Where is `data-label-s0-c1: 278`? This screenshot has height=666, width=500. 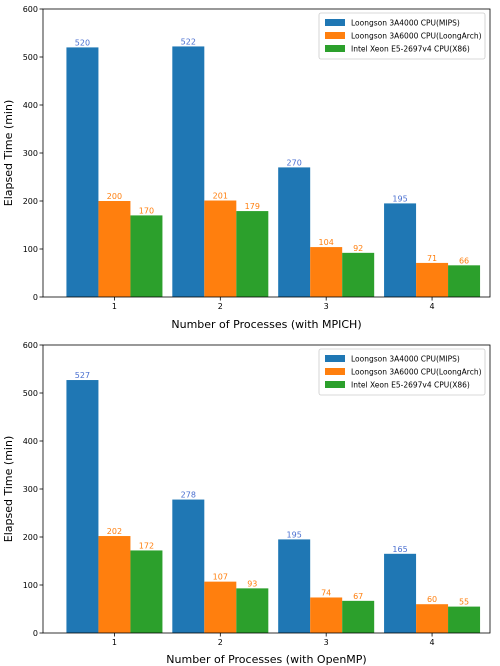
data-label-s0-c1: 278 is located at coordinates (188, 495).